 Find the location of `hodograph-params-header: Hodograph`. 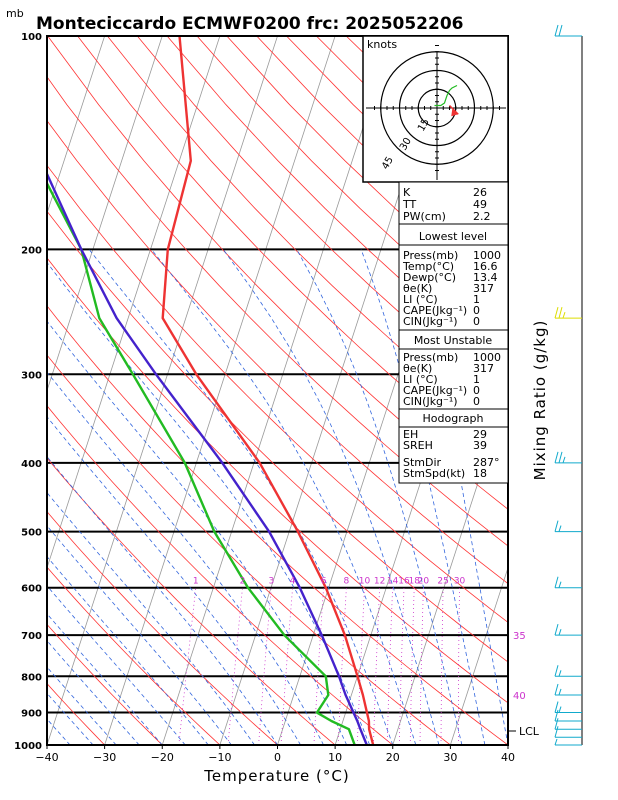

hodograph-params-header: Hodograph is located at coordinates (453, 418).